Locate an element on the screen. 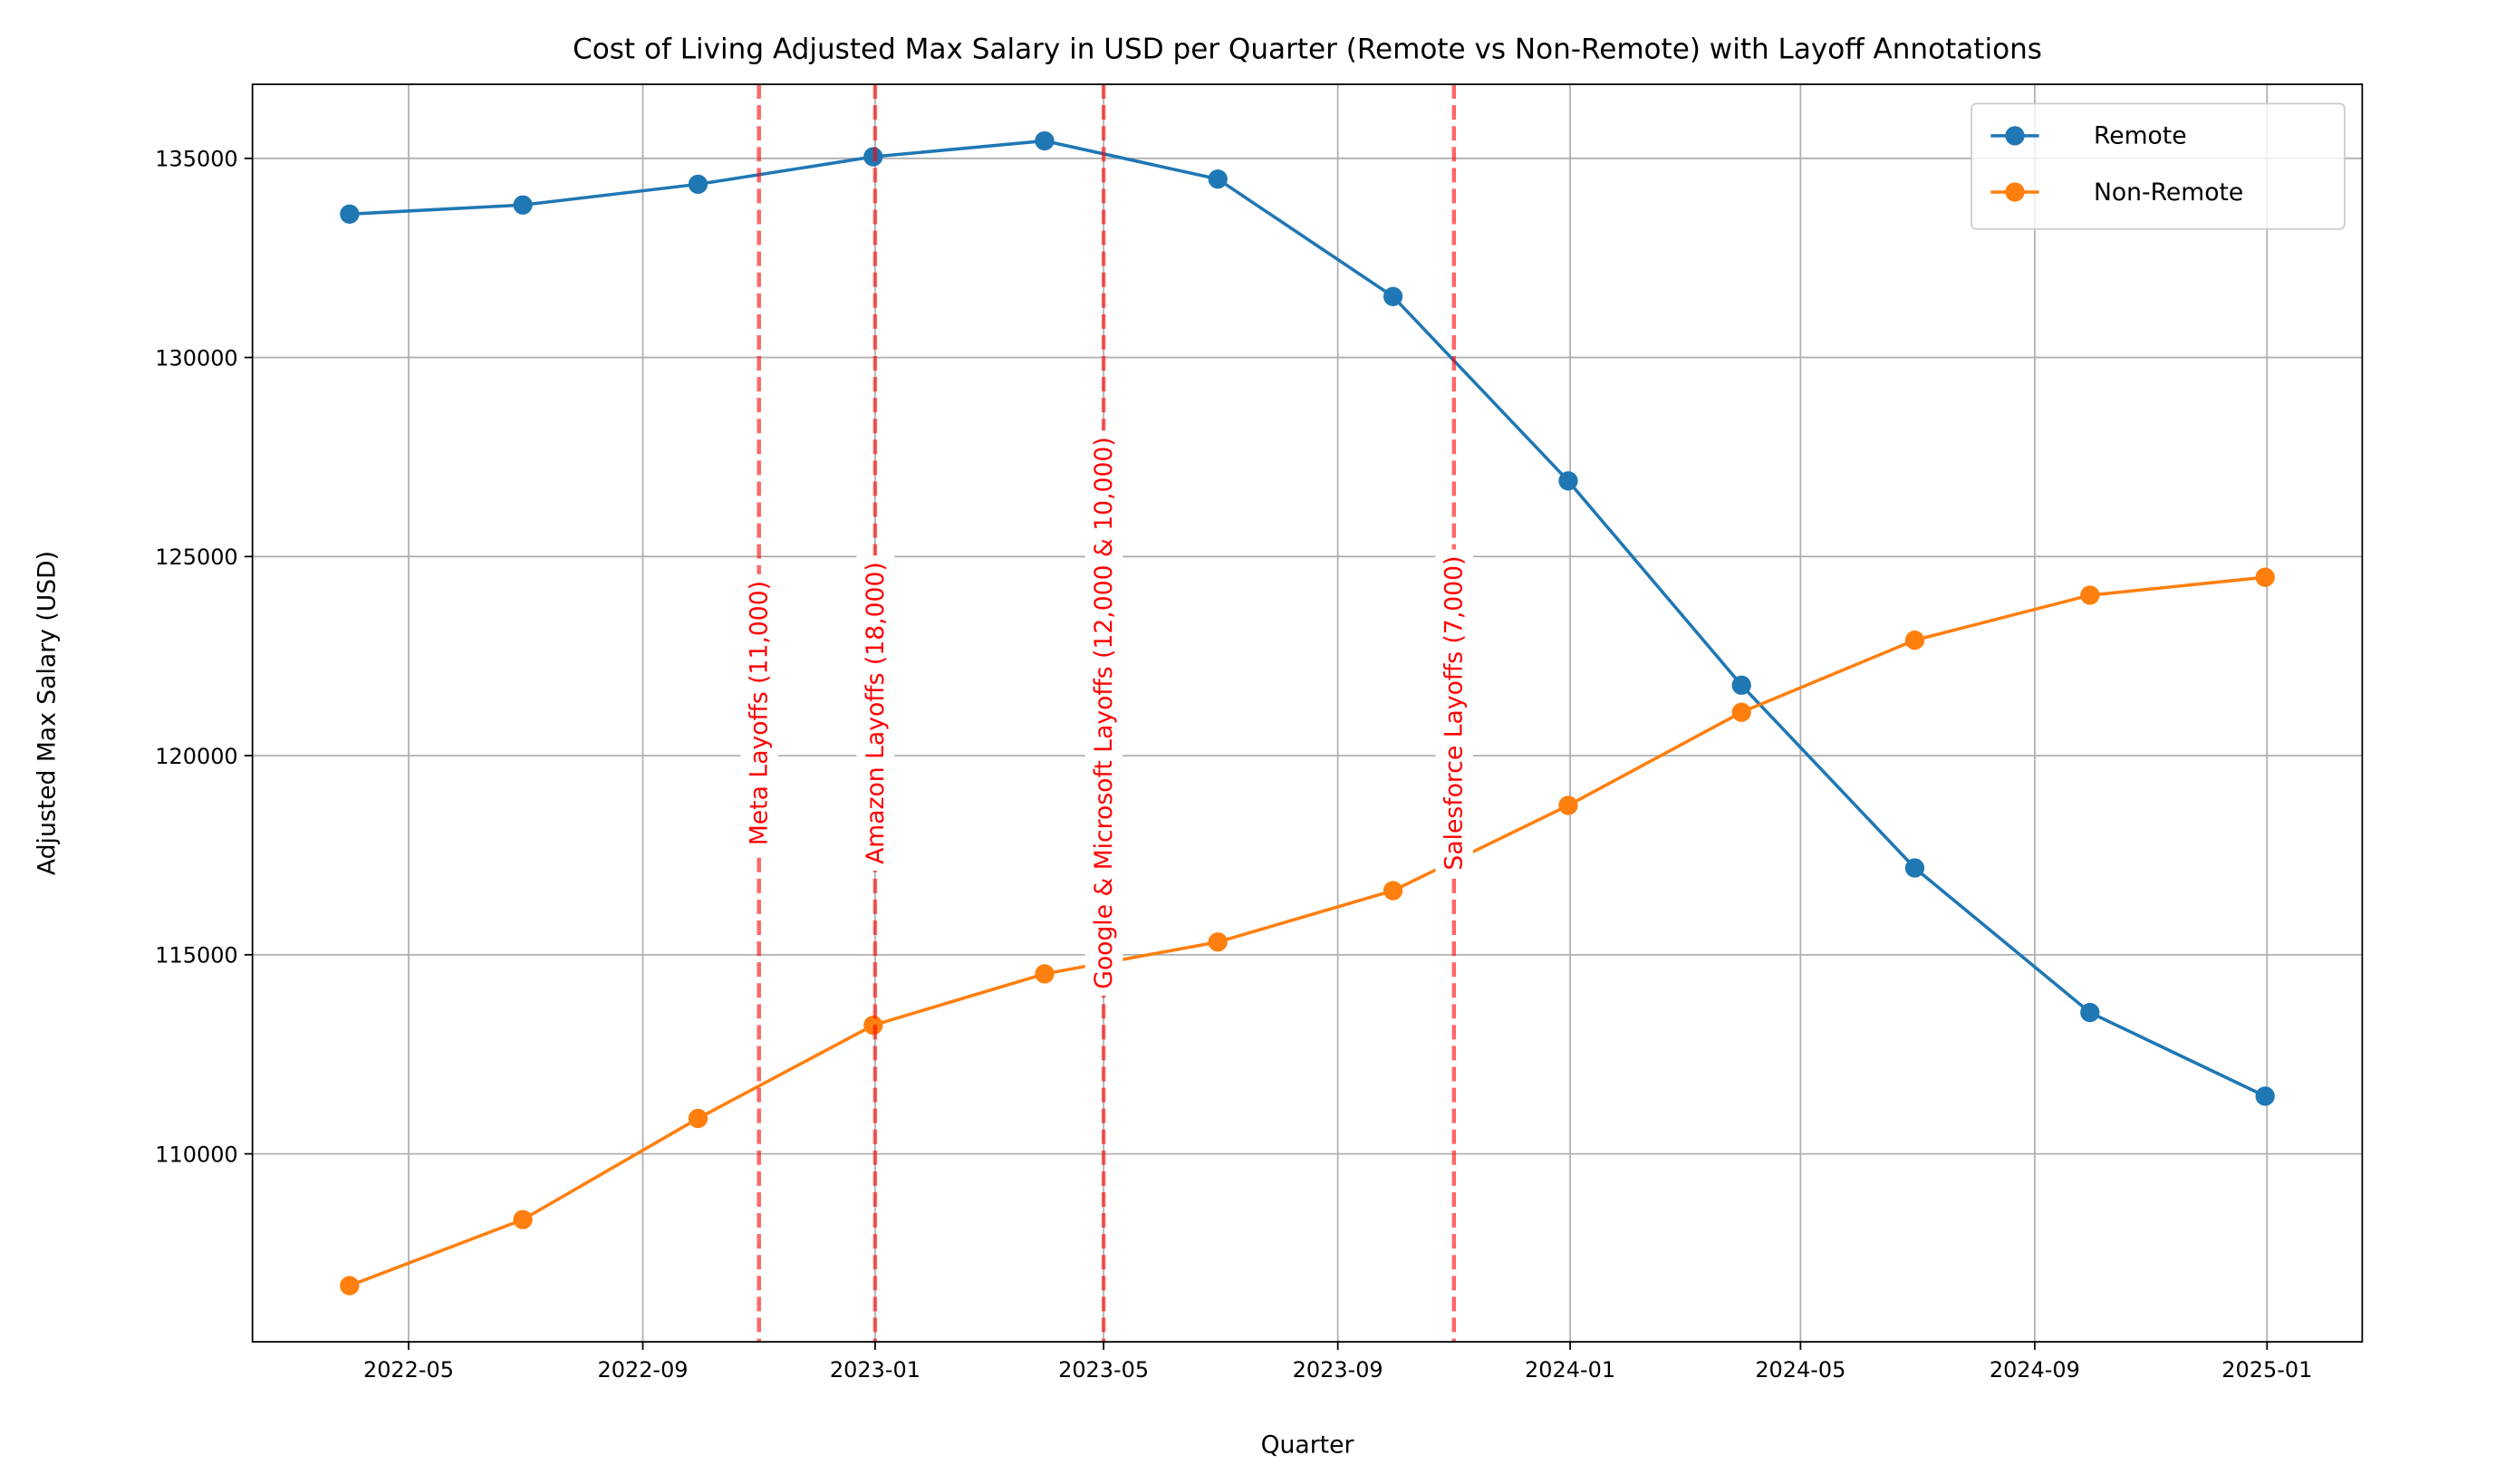  layoff-annotation: Amazon Layoffs (18,000) is located at coordinates (875, 713).